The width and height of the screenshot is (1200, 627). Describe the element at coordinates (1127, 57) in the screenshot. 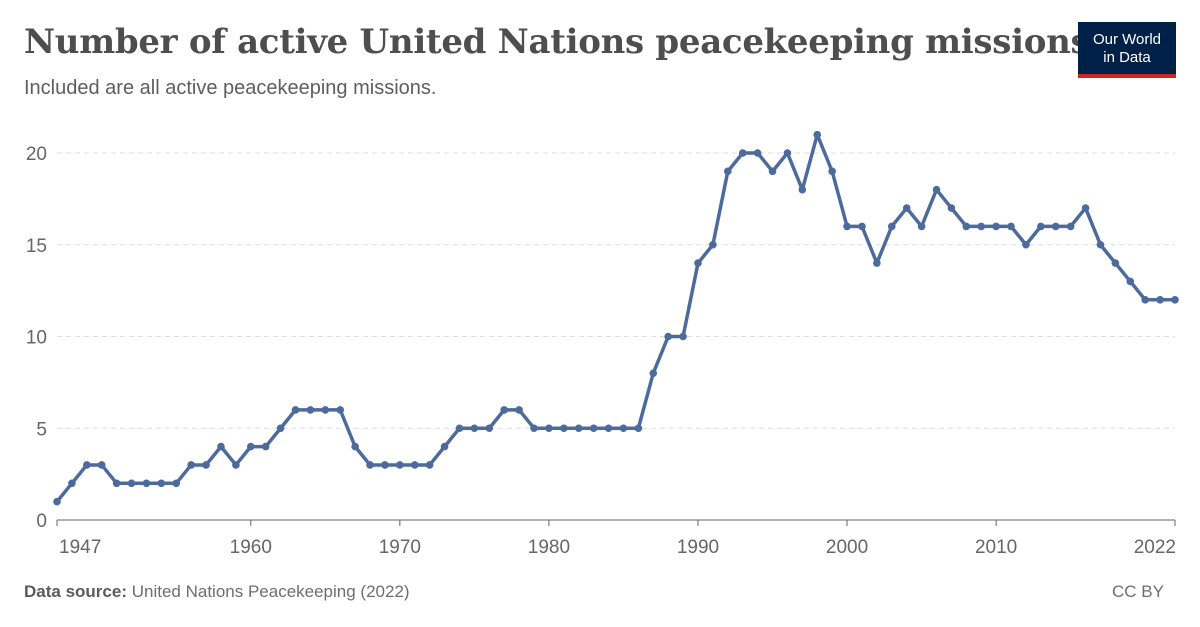

I see `logo-line-2: in Data` at that location.